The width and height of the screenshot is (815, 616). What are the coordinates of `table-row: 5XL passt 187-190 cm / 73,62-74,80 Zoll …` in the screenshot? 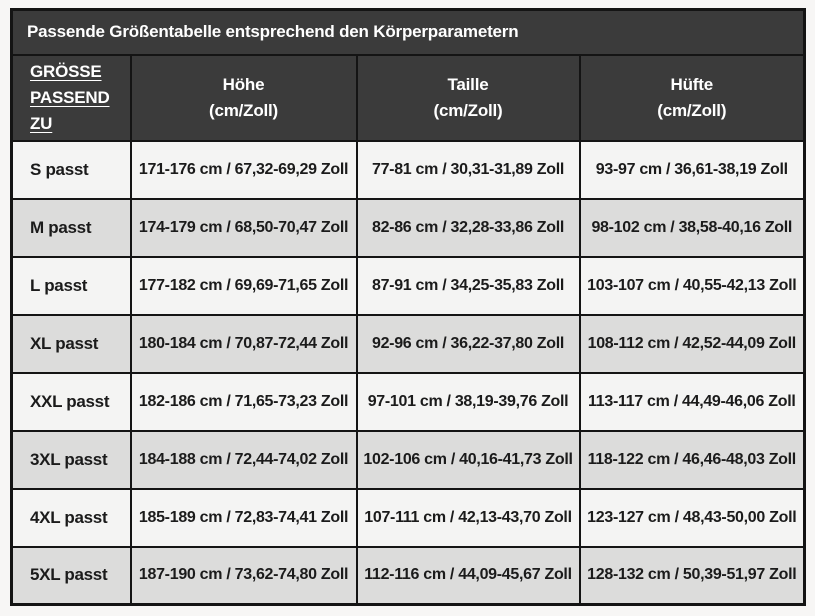 It's located at (408, 575).